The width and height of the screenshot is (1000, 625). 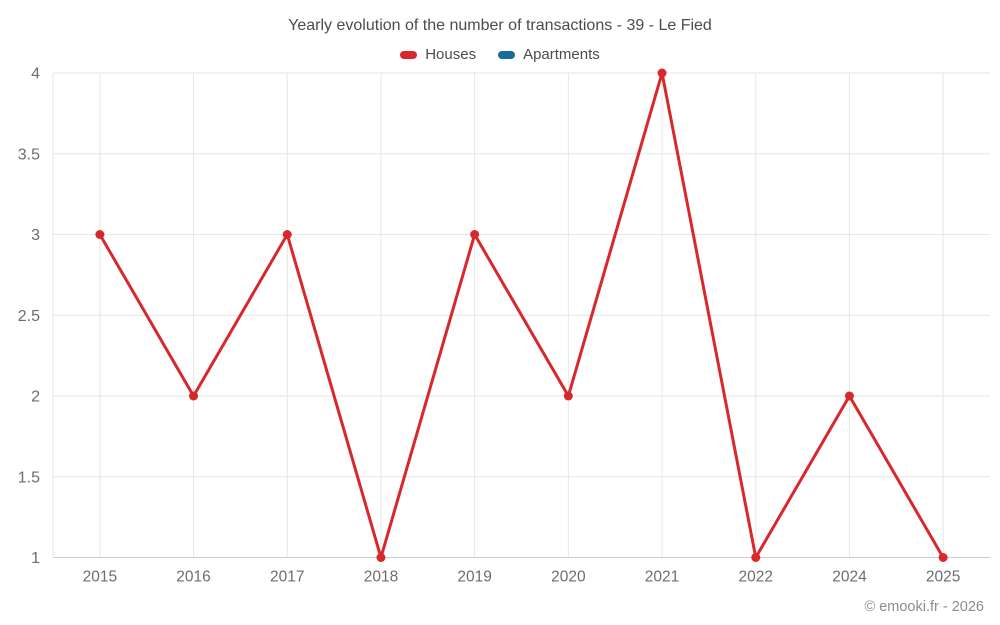 I want to click on x-axis-label: 2017, so click(x=287, y=577).